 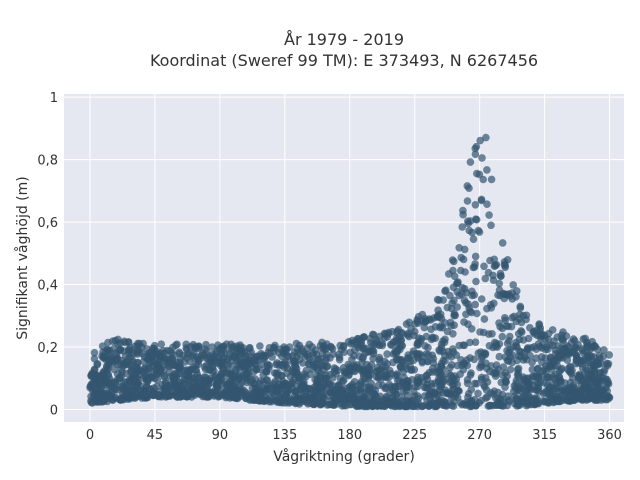 I want to click on y-tick-label: 0,4, so click(x=47, y=286).